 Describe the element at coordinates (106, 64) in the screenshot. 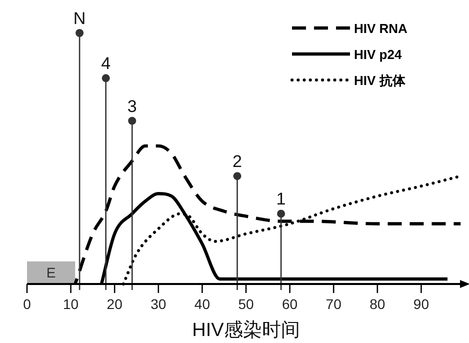

I see `annotation: 4` at that location.